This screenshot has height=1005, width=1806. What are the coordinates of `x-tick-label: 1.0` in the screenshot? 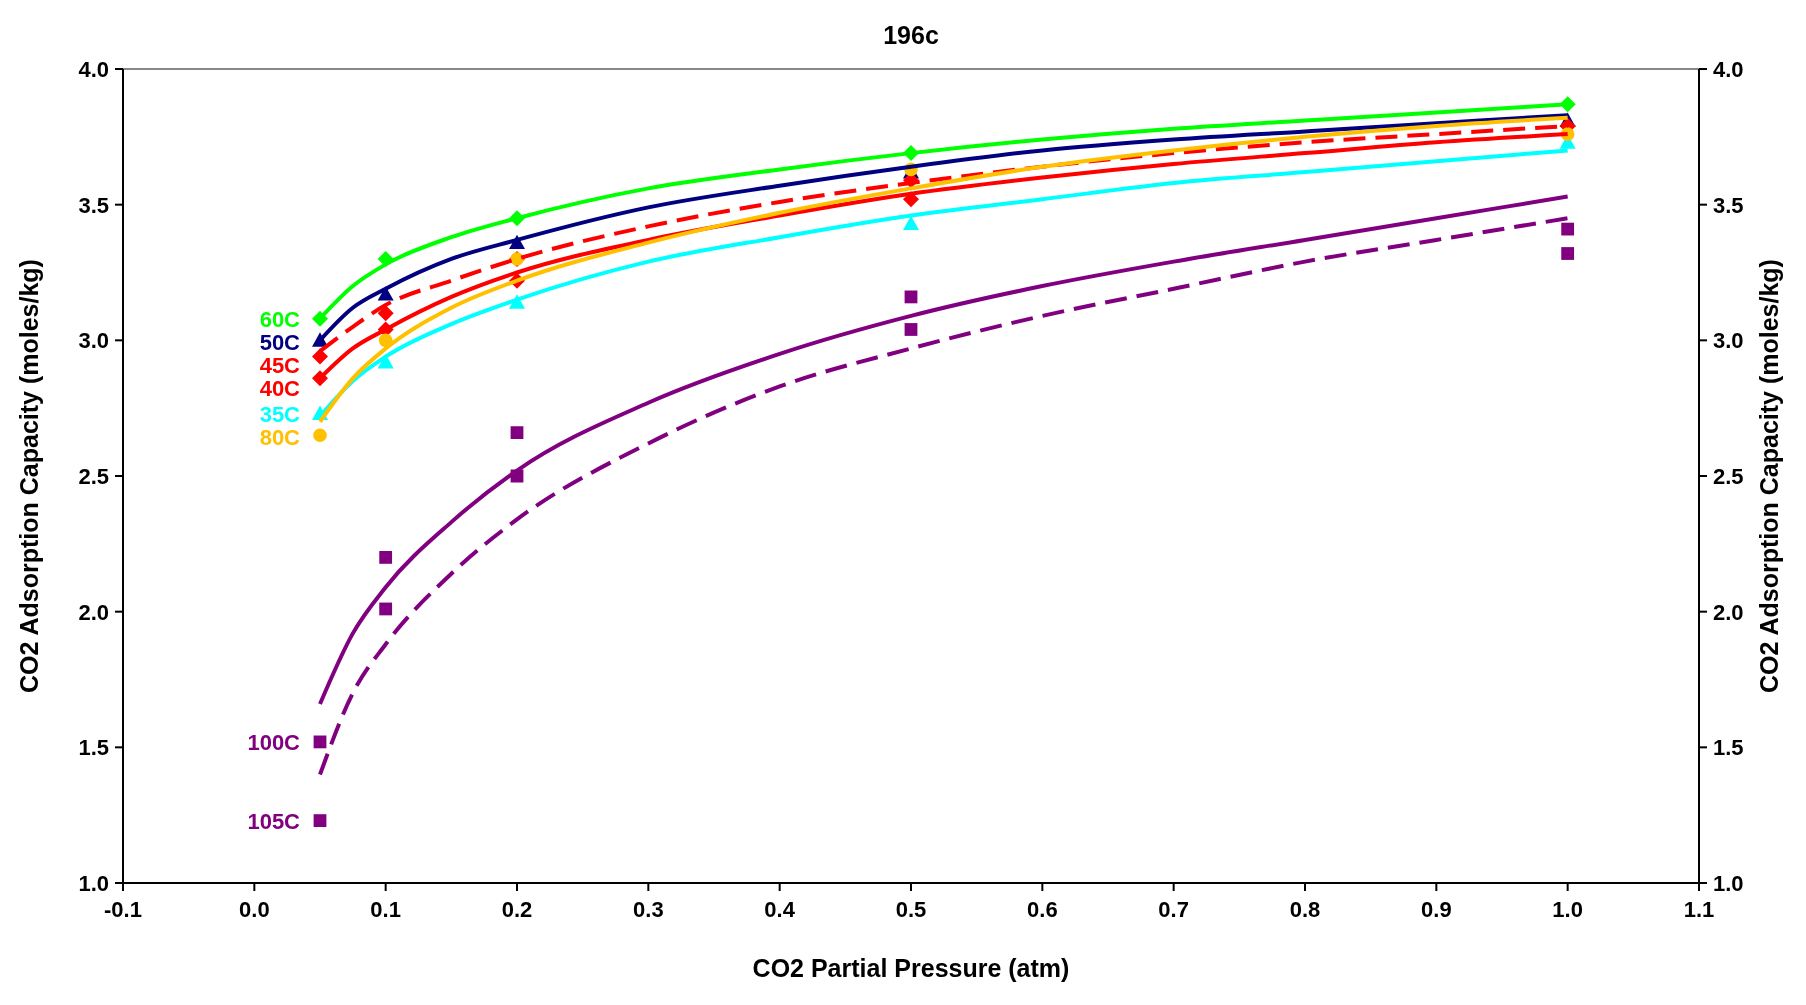 It's located at (1567, 909).